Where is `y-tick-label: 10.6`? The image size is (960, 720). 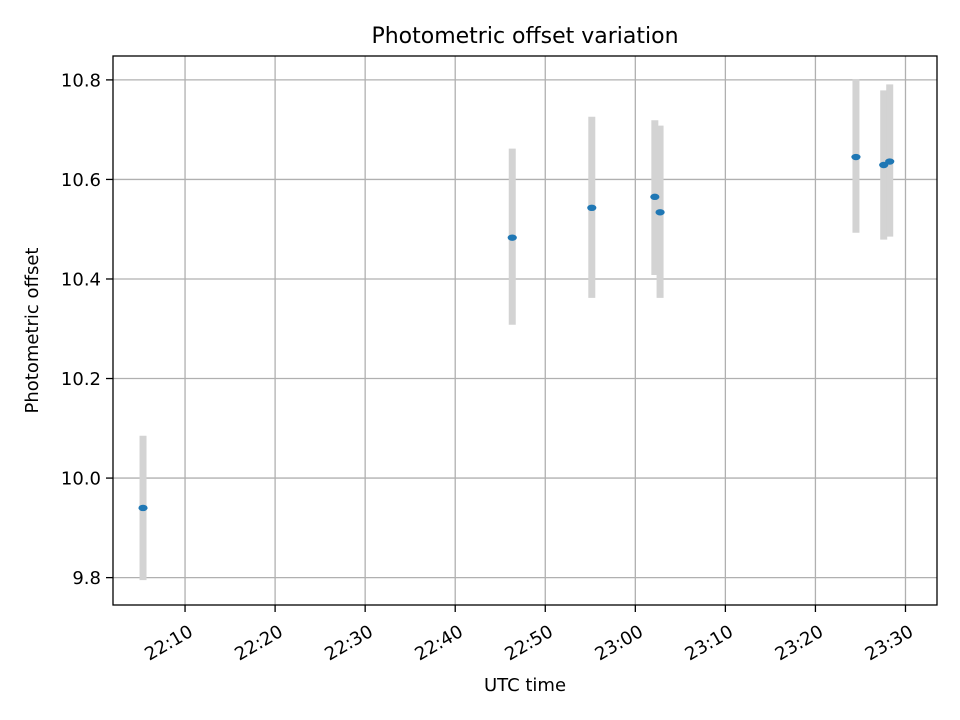 y-tick-label: 10.6 is located at coordinates (81, 180).